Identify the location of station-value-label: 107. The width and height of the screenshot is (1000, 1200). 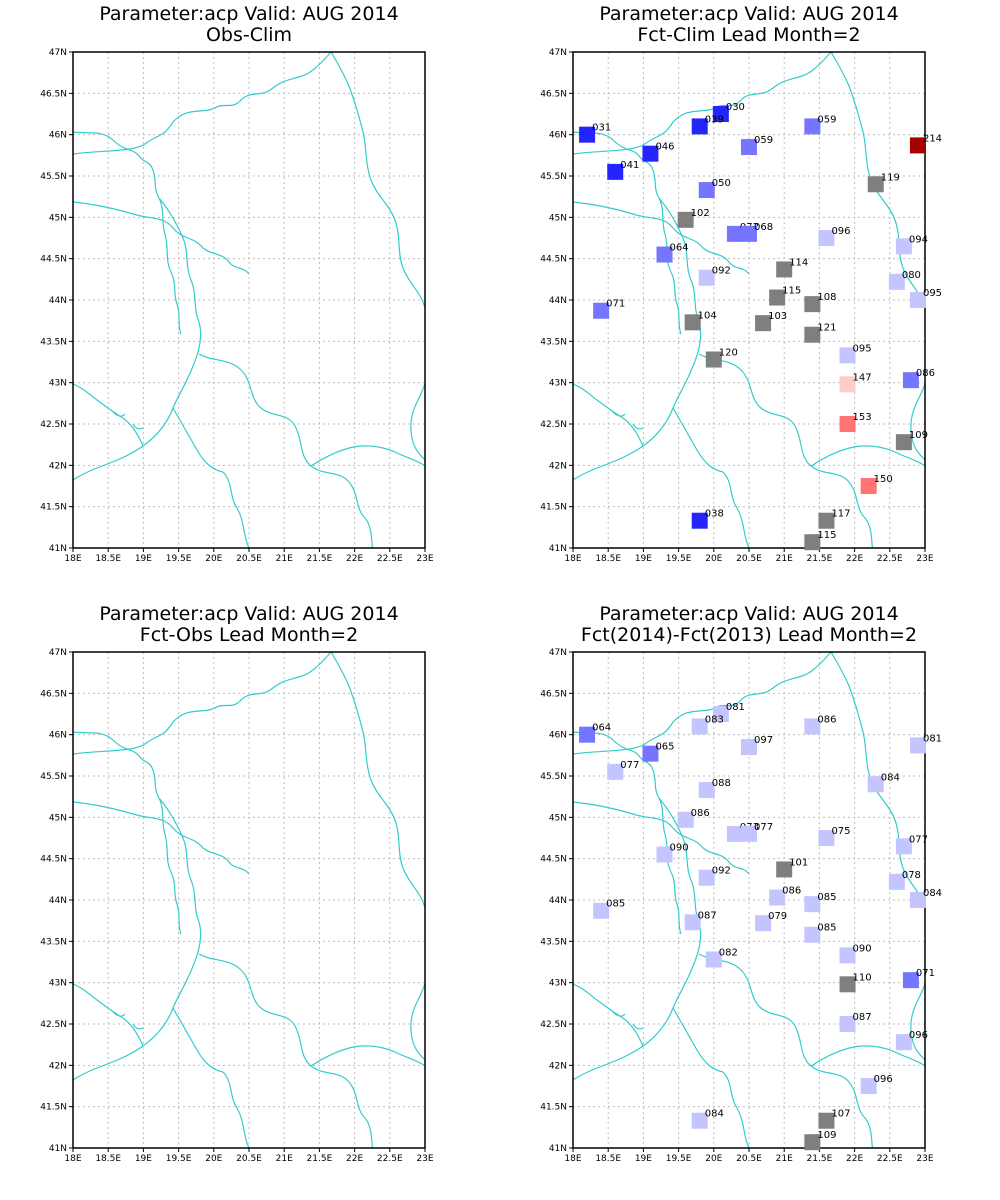
(840, 1114).